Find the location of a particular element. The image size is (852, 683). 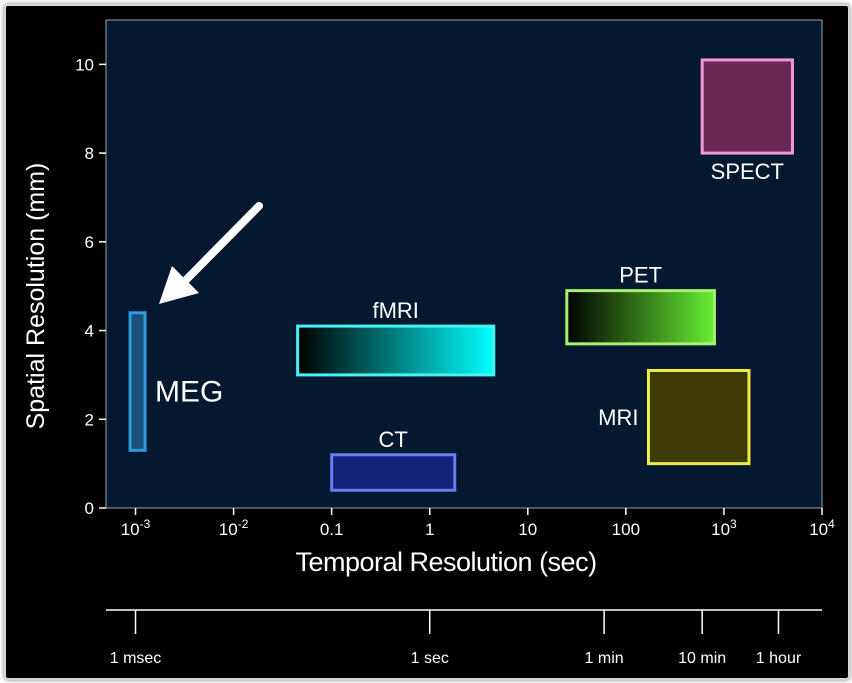

x-tick-label: 1 is located at coordinates (429, 529).